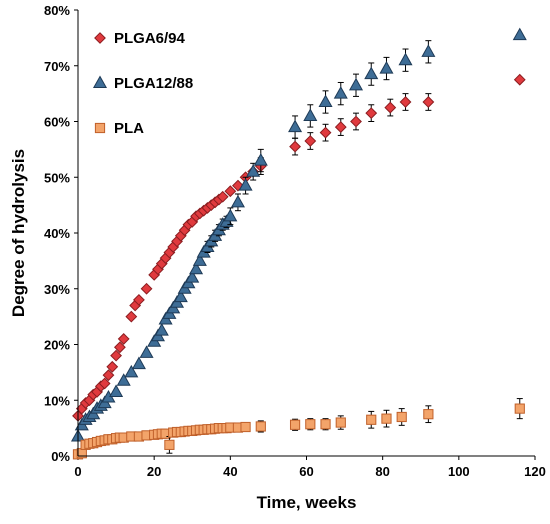  Describe the element at coordinates (306, 471) in the screenshot. I see `x-tick-label: 60` at that location.